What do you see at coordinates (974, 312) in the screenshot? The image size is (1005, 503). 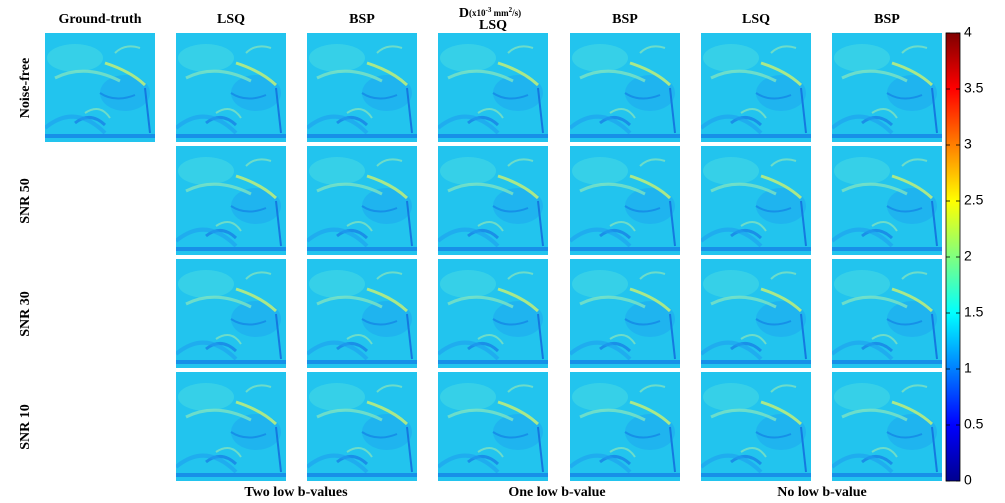 I see `colorbar-tick-label: 1.5` at bounding box center [974, 312].